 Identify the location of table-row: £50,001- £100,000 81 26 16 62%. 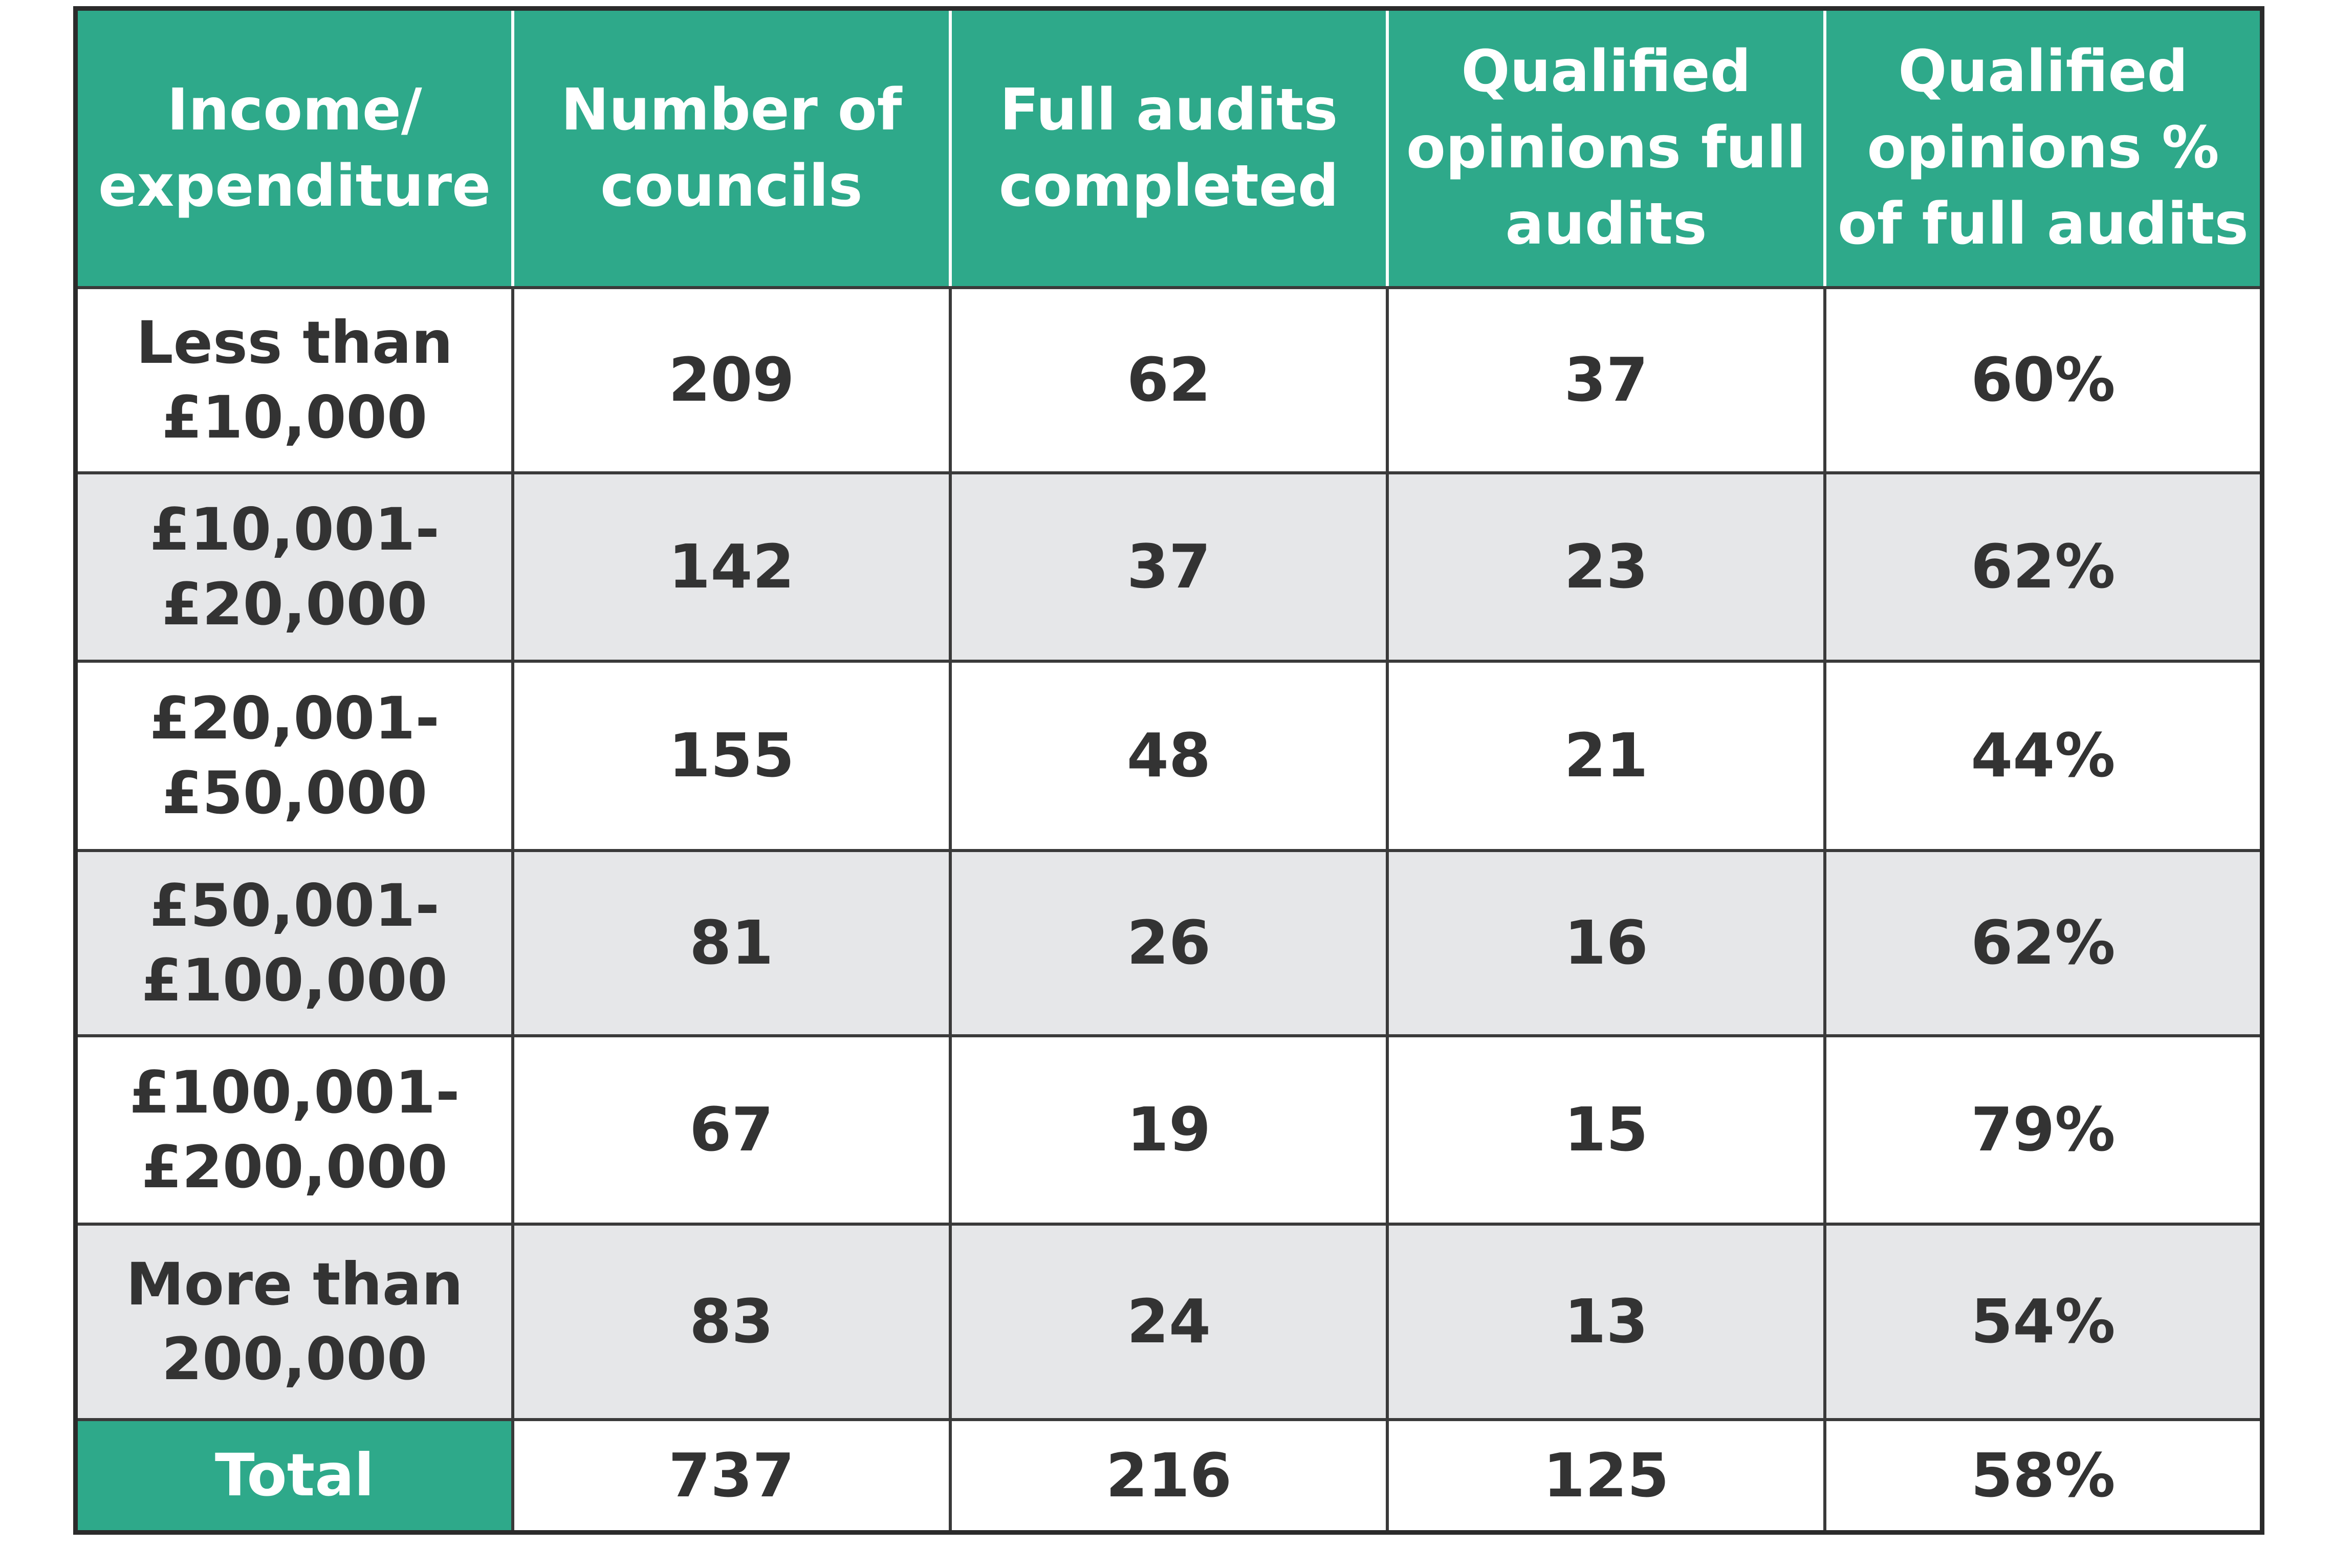
(1169, 942).